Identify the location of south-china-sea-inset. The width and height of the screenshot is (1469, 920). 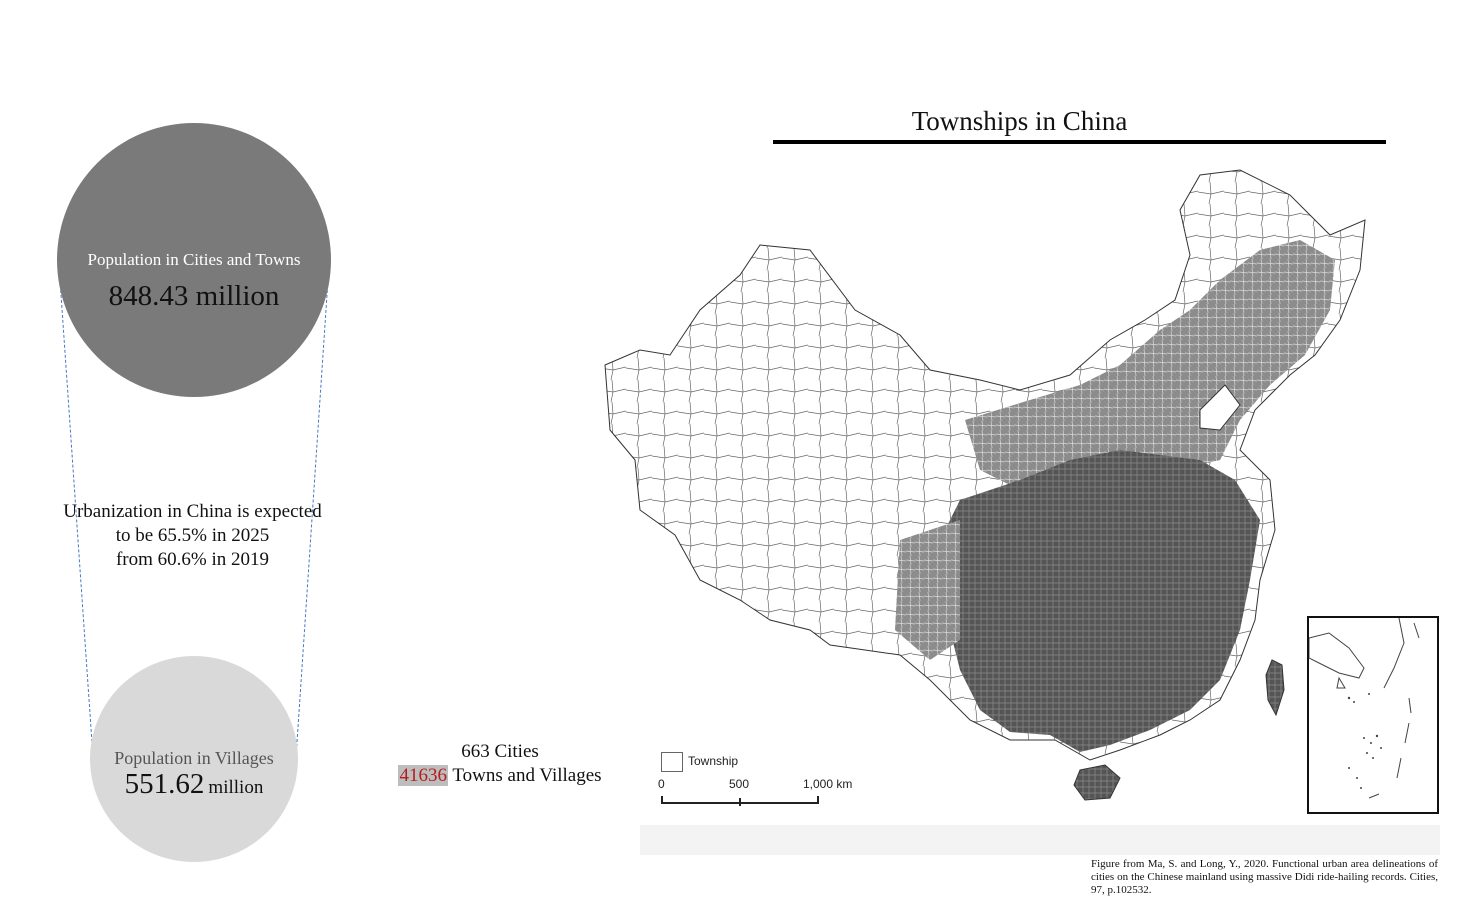
(1373, 715).